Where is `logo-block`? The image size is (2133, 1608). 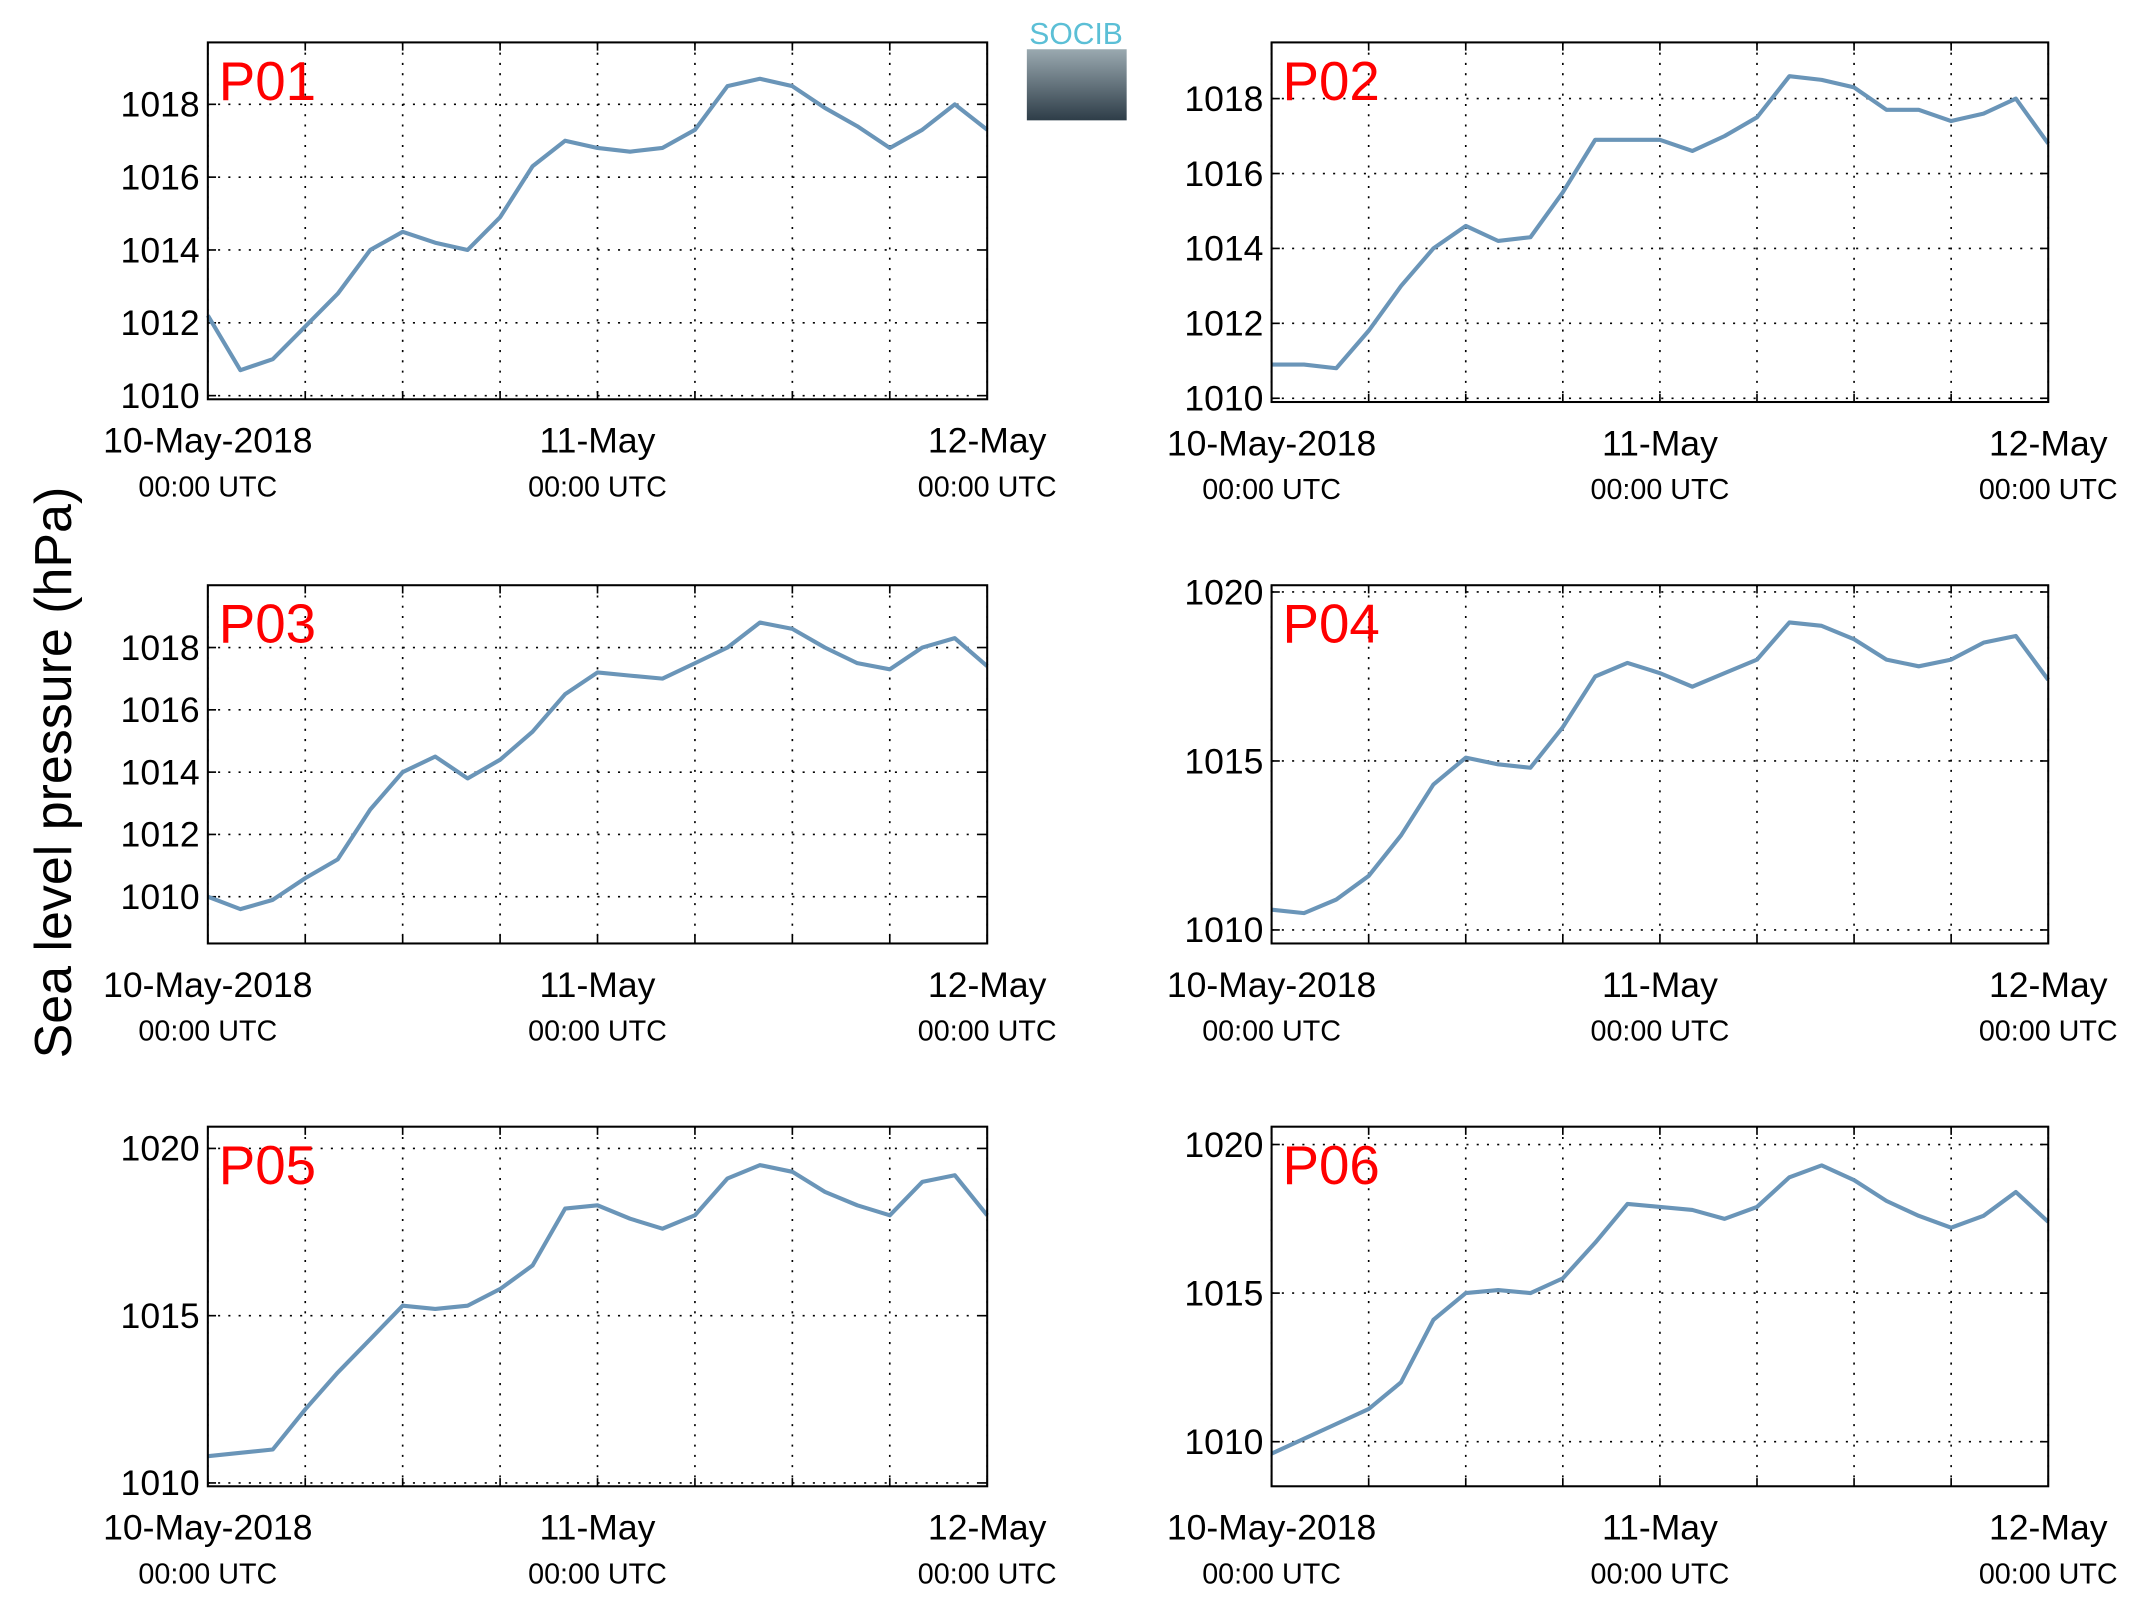 logo-block is located at coordinates (1076, 85).